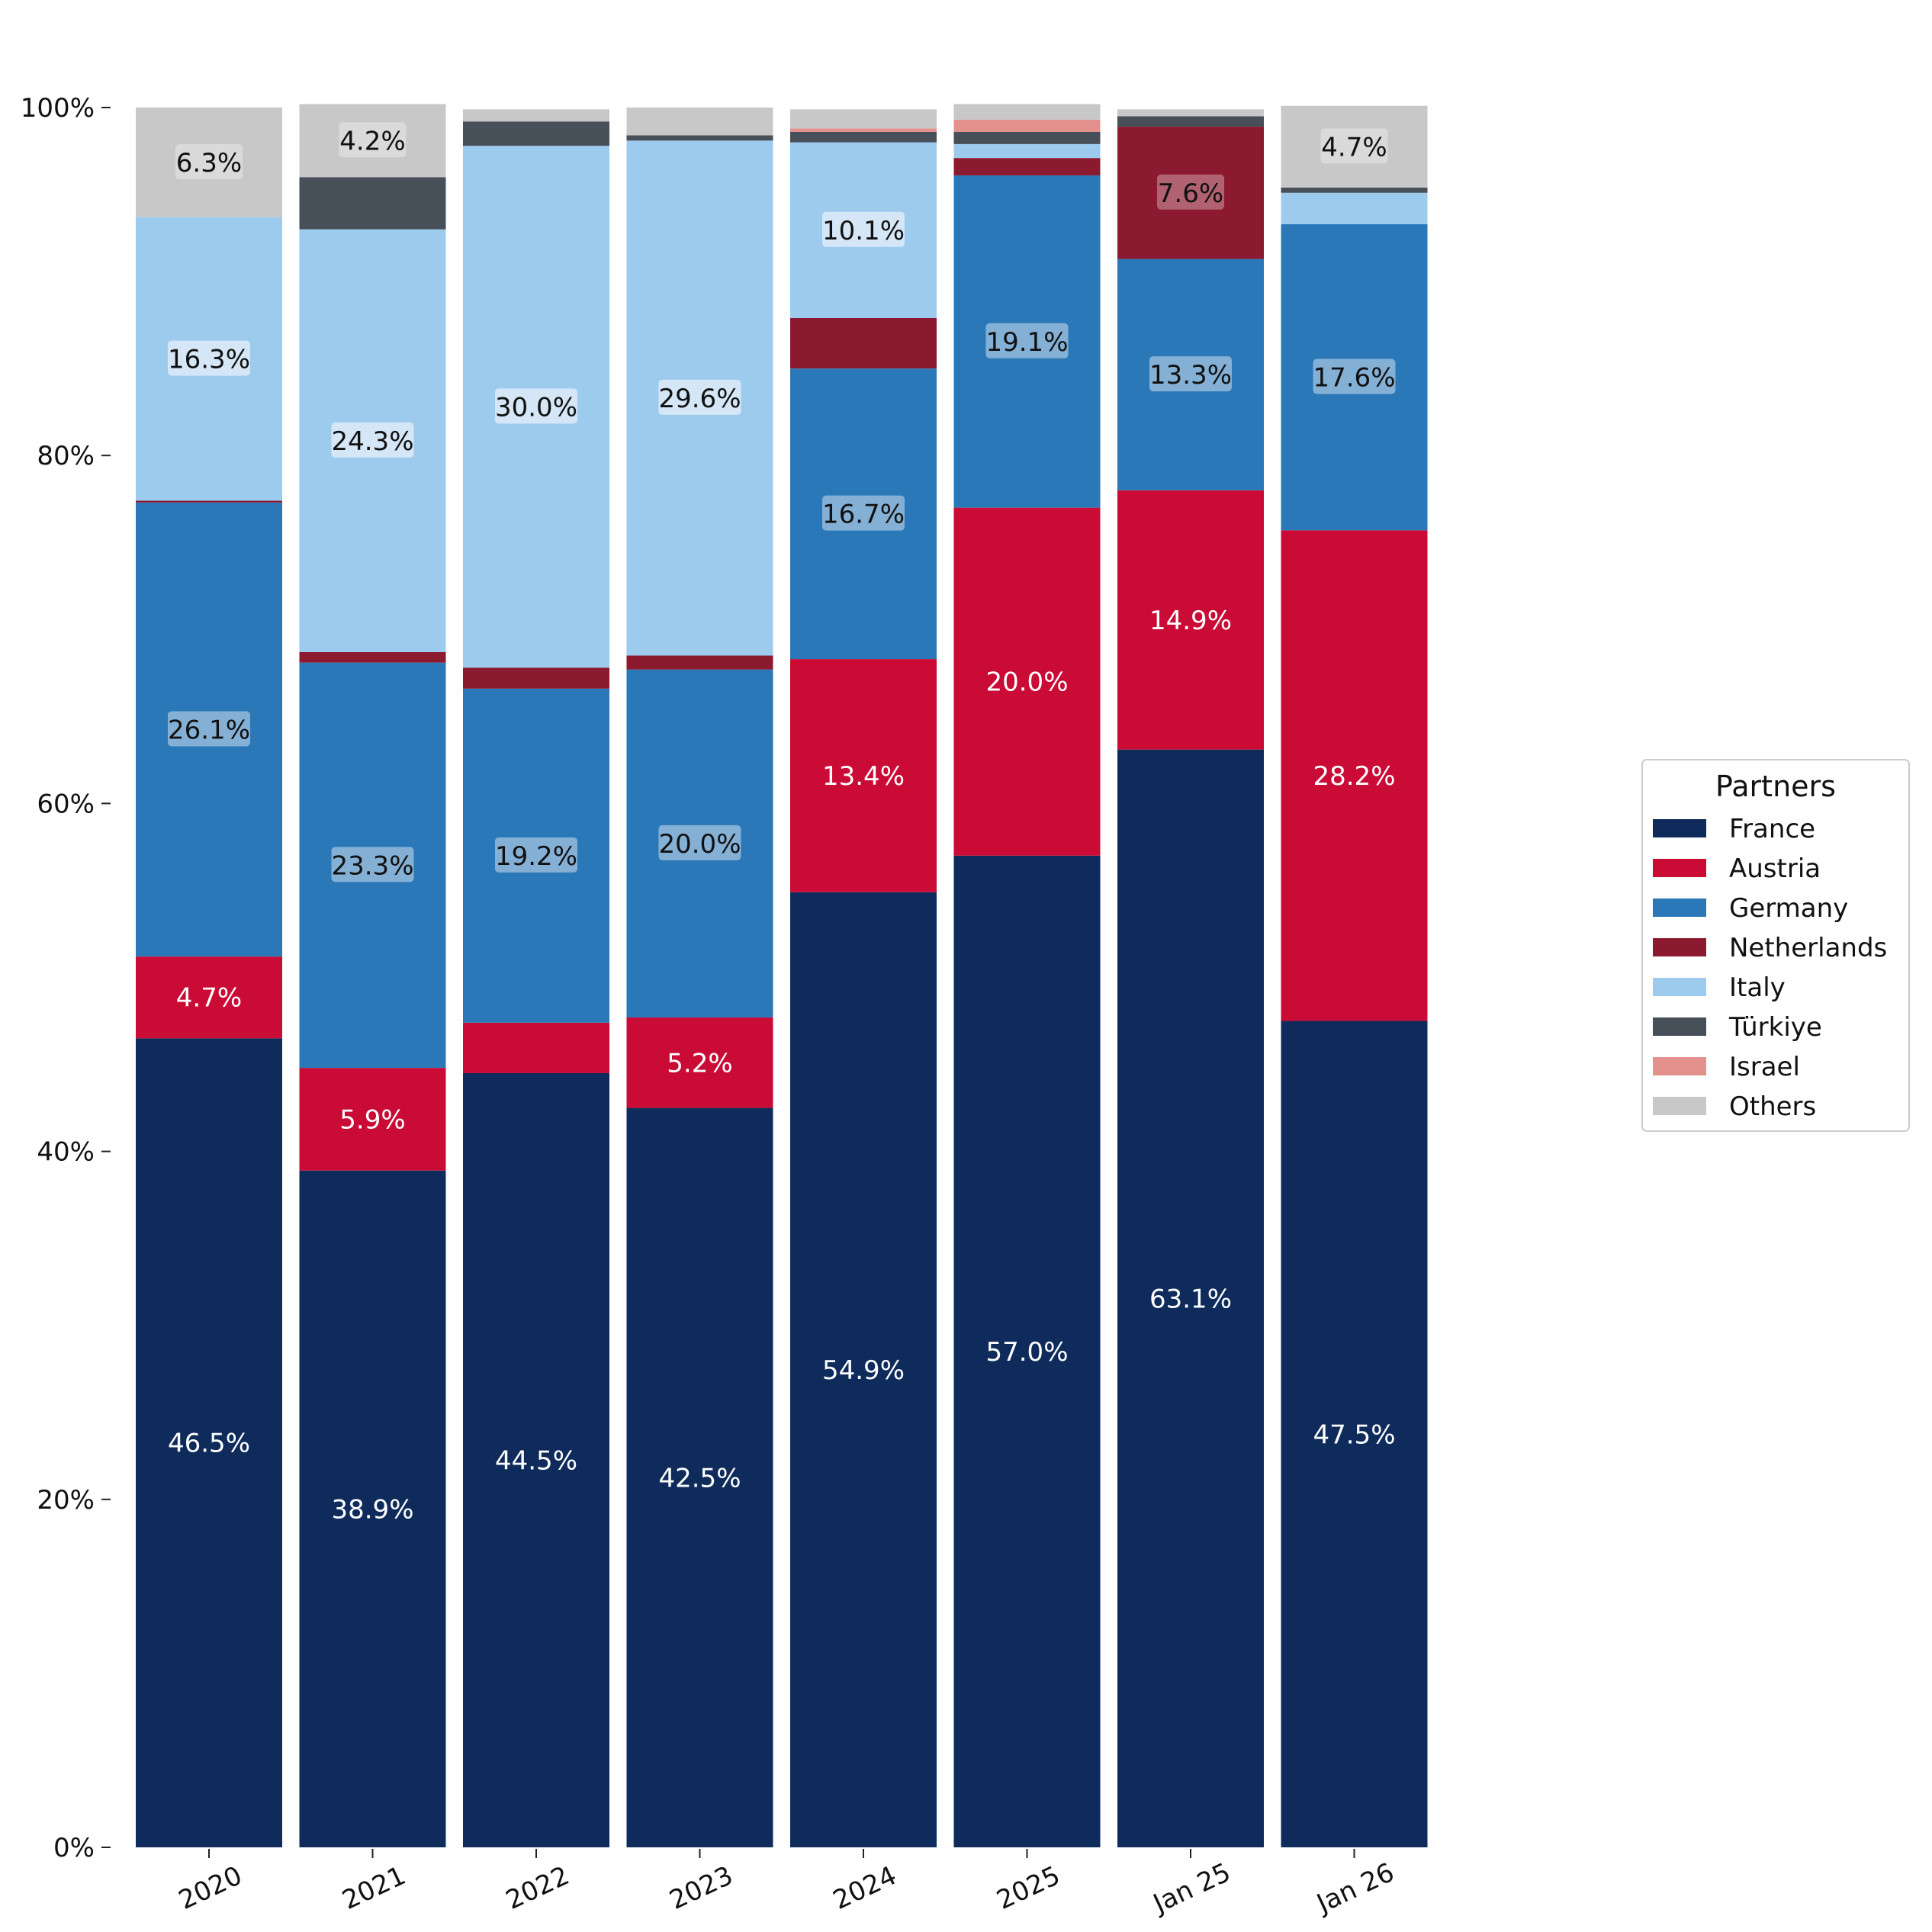  What do you see at coordinates (1788, 908) in the screenshot?
I see `legend-label: Germany` at bounding box center [1788, 908].